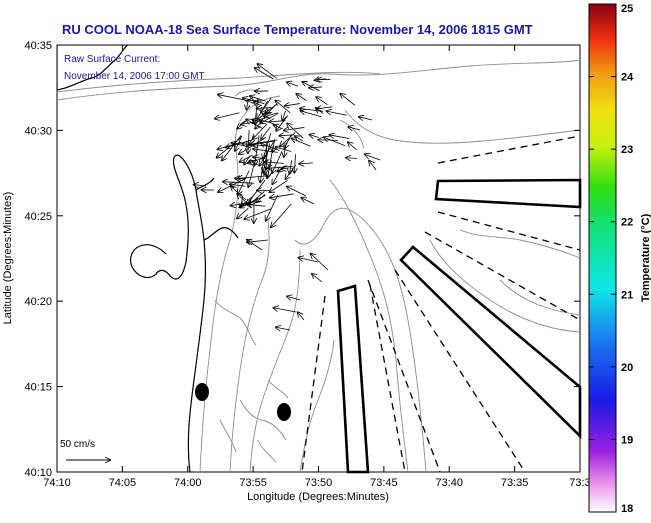 Image resolution: width=651 pixels, height=523 pixels. What do you see at coordinates (627, 78) in the screenshot?
I see `colorbar-tick-label: 24` at bounding box center [627, 78].